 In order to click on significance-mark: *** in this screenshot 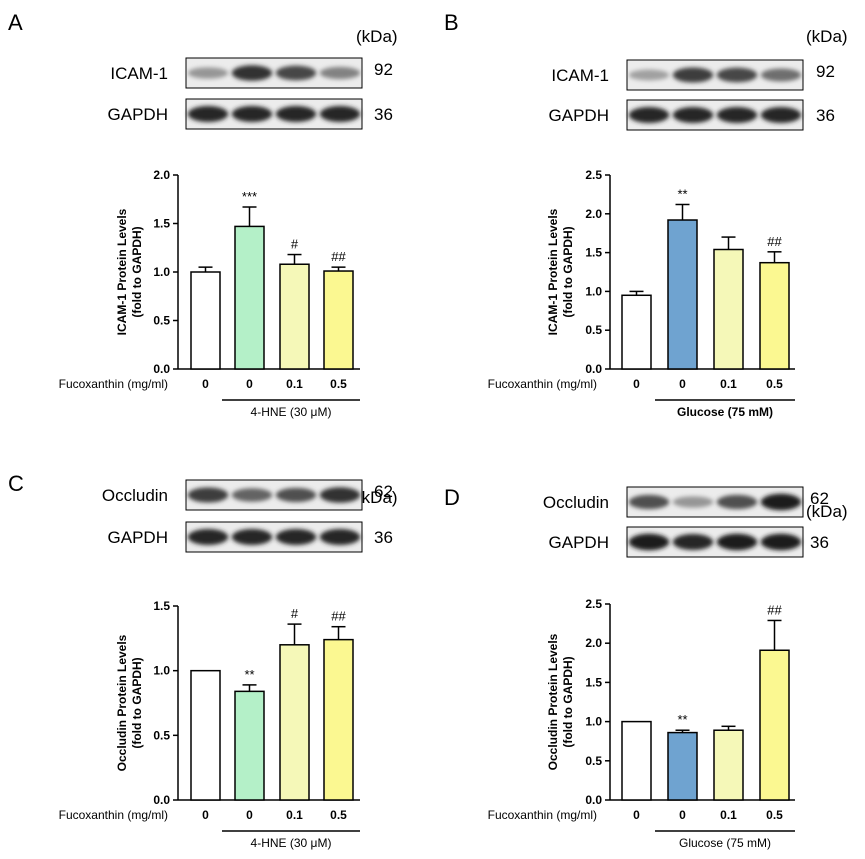, I will do `click(249, 196)`.